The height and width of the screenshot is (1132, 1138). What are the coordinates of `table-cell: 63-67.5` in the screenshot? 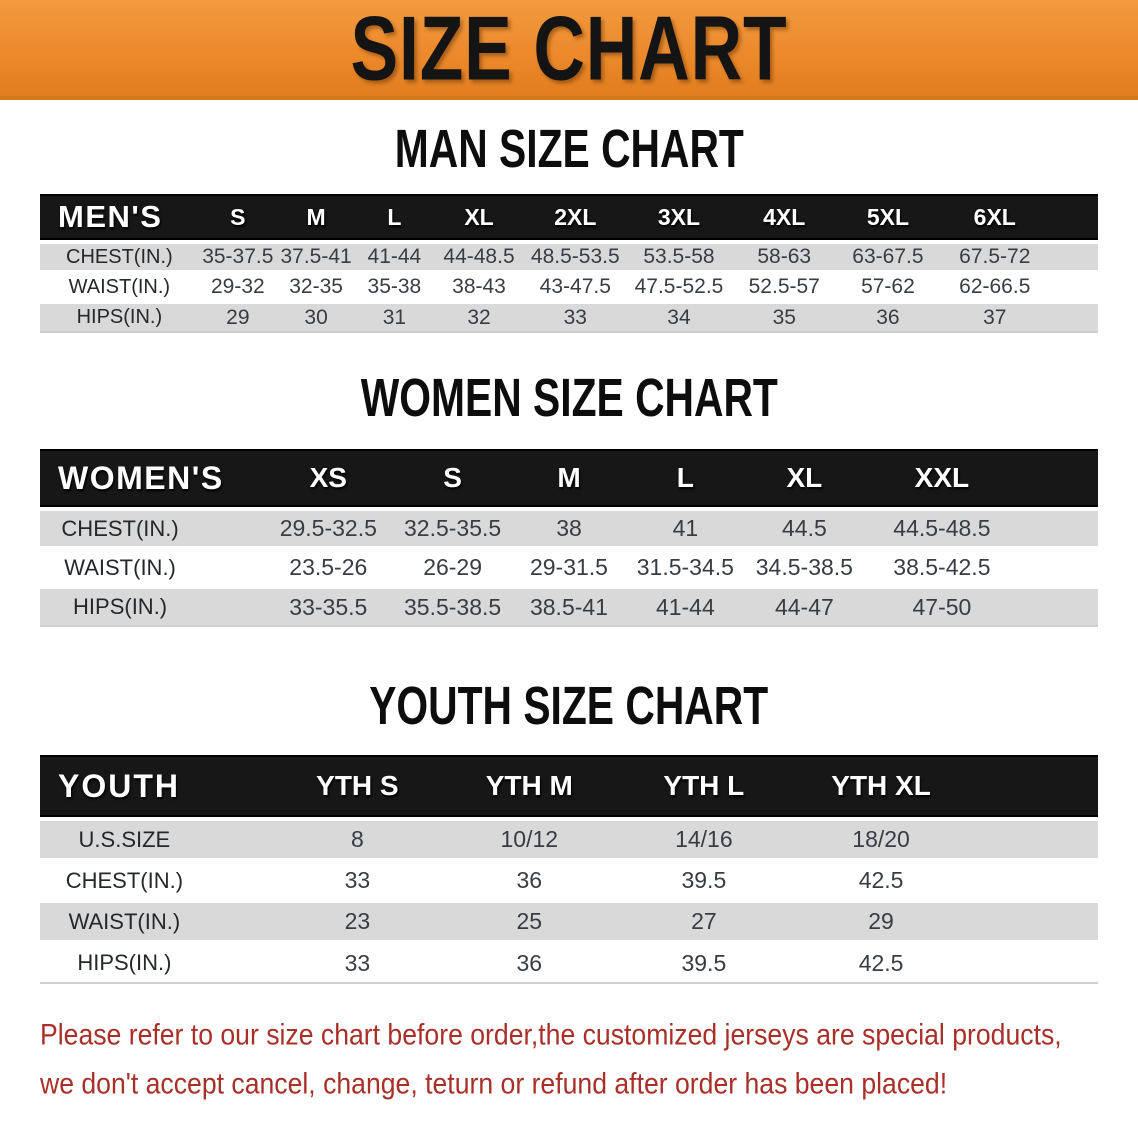 It's located at (888, 256).